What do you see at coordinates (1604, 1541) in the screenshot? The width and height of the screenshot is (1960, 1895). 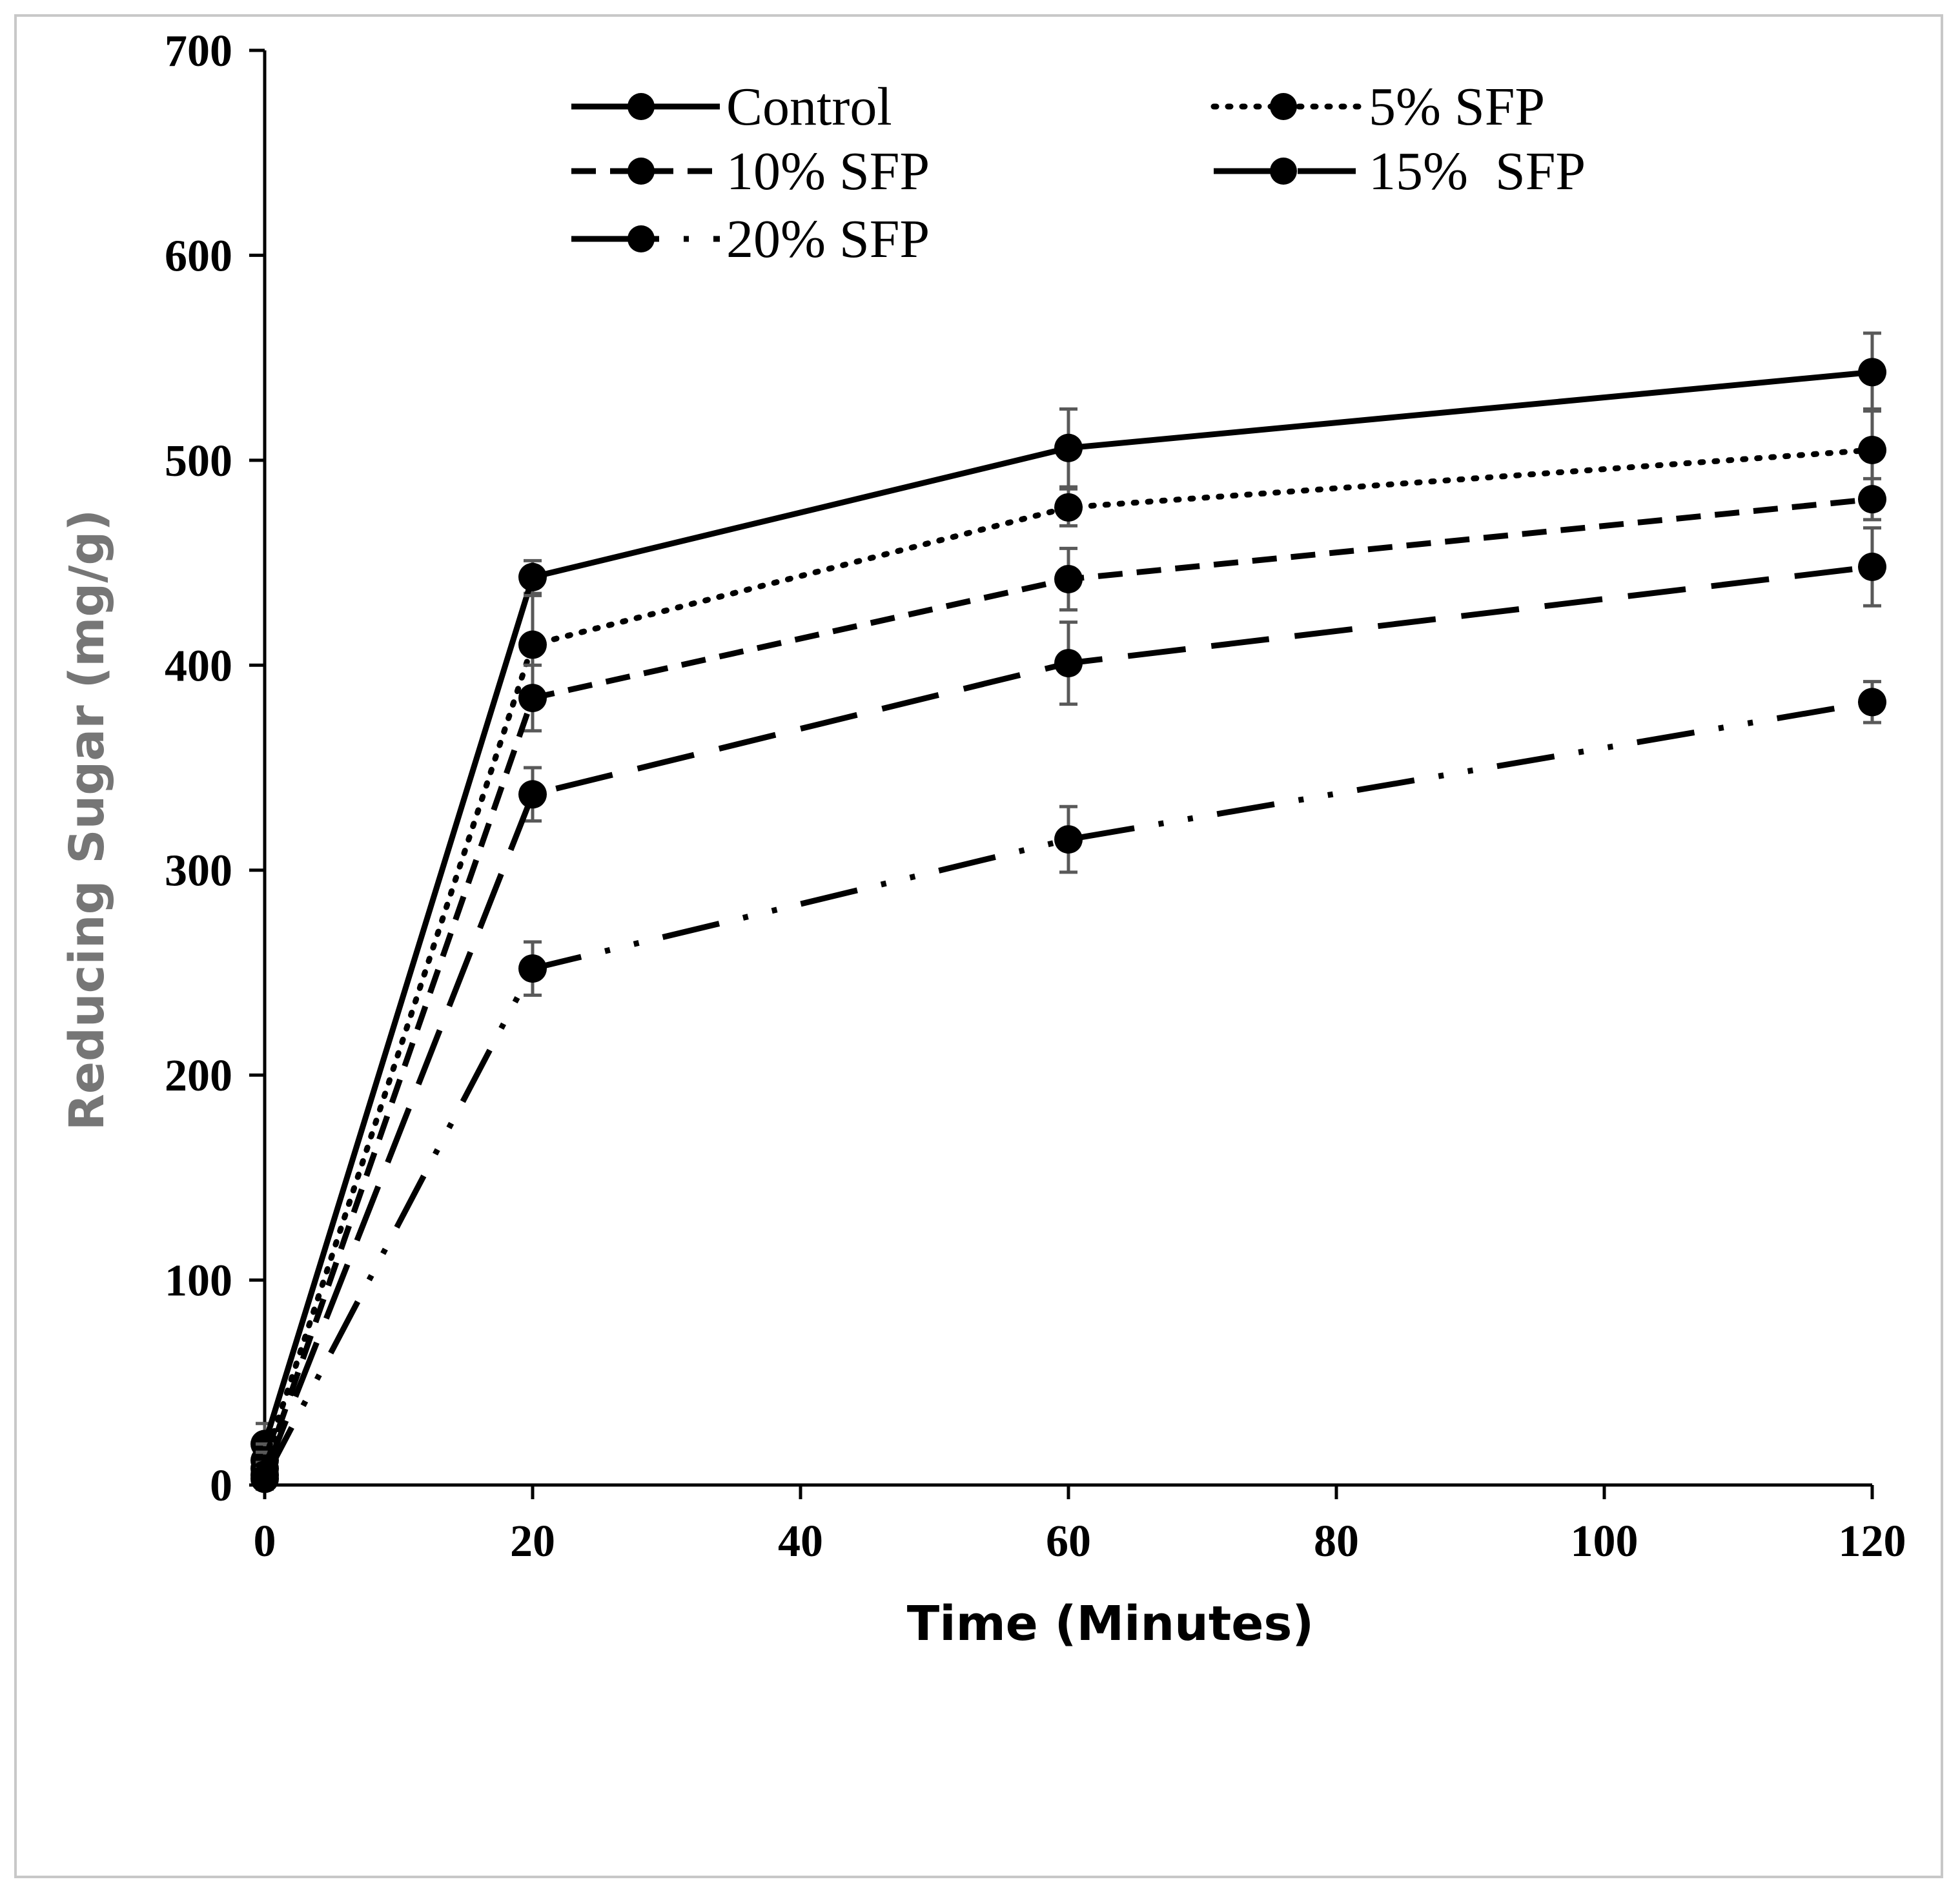 I see `x-tick-label: 100` at bounding box center [1604, 1541].